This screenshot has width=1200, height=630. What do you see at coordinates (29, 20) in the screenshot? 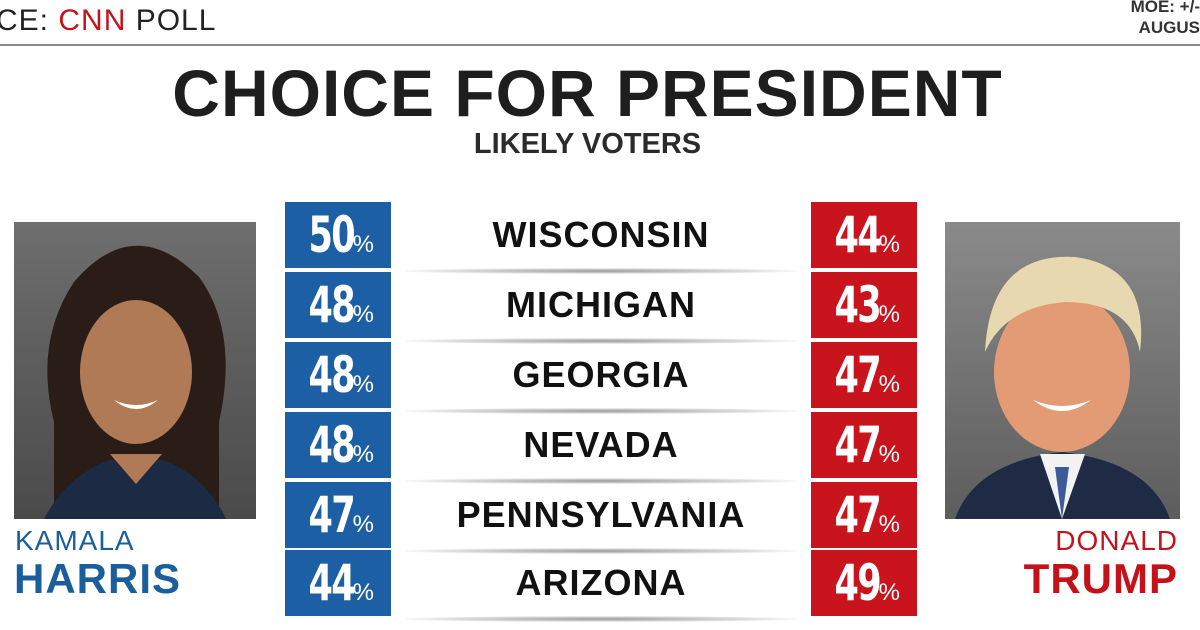
I see `source-prefix: CE:` at bounding box center [29, 20].